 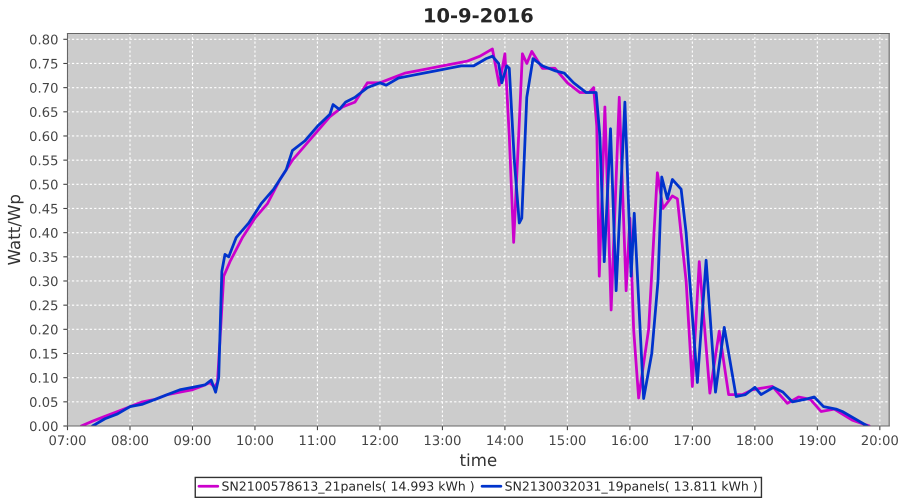 What do you see at coordinates (505, 440) in the screenshot?
I see `x-tick-label: 14:00` at bounding box center [505, 440].